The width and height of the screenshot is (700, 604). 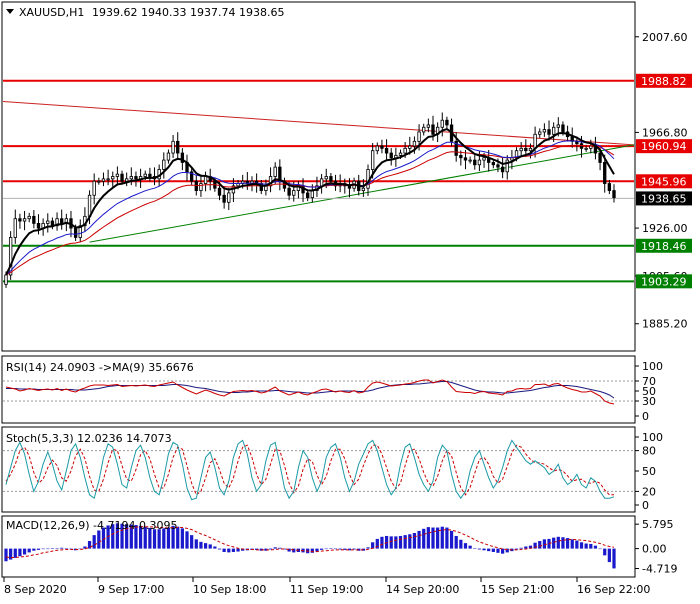 I want to click on stoch-tick-label: 0, so click(x=645, y=505).